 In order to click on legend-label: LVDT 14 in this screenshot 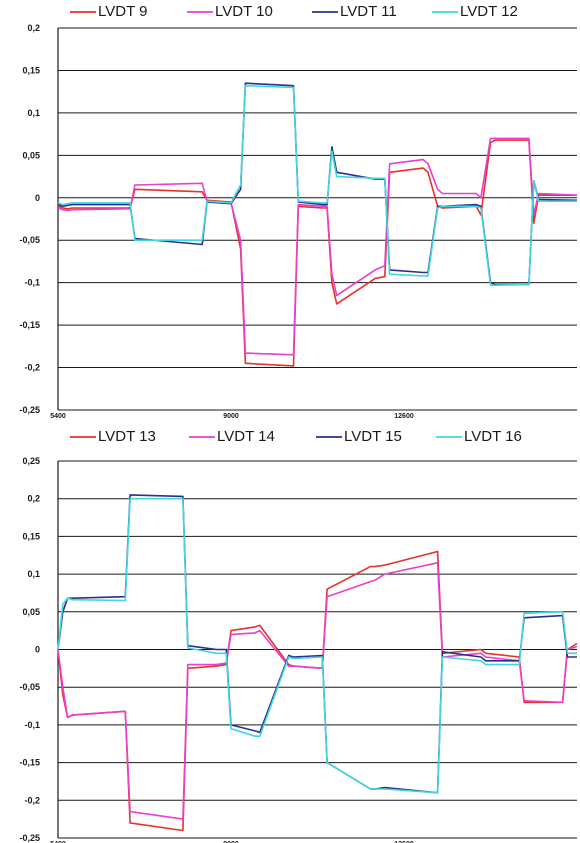, I will do `click(246, 436)`.